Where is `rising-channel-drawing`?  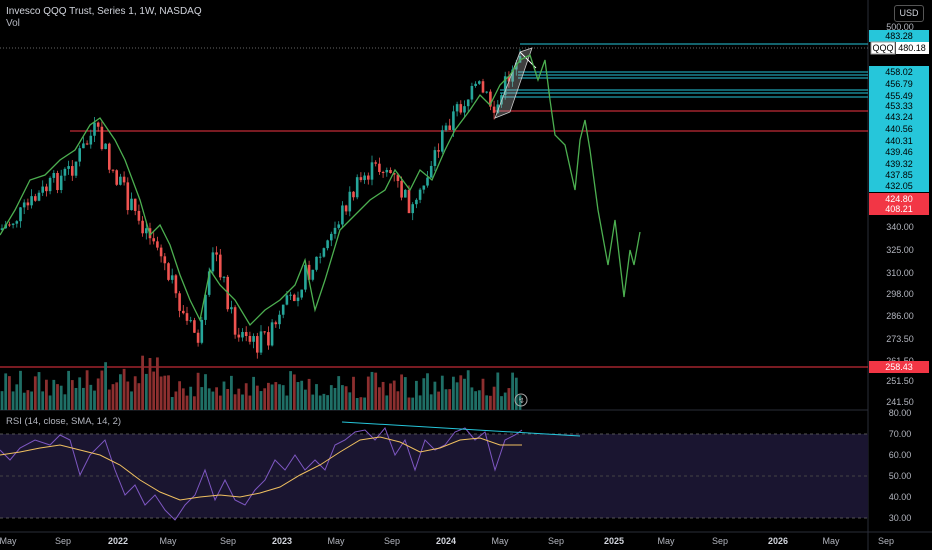 rising-channel-drawing is located at coordinates (513, 83).